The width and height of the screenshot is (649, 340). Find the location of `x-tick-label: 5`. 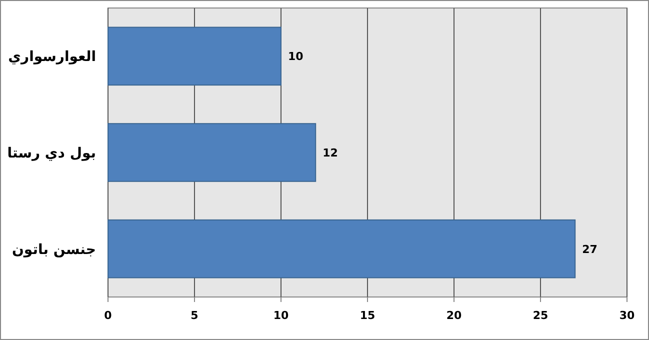

x-tick-label: 5 is located at coordinates (194, 315).